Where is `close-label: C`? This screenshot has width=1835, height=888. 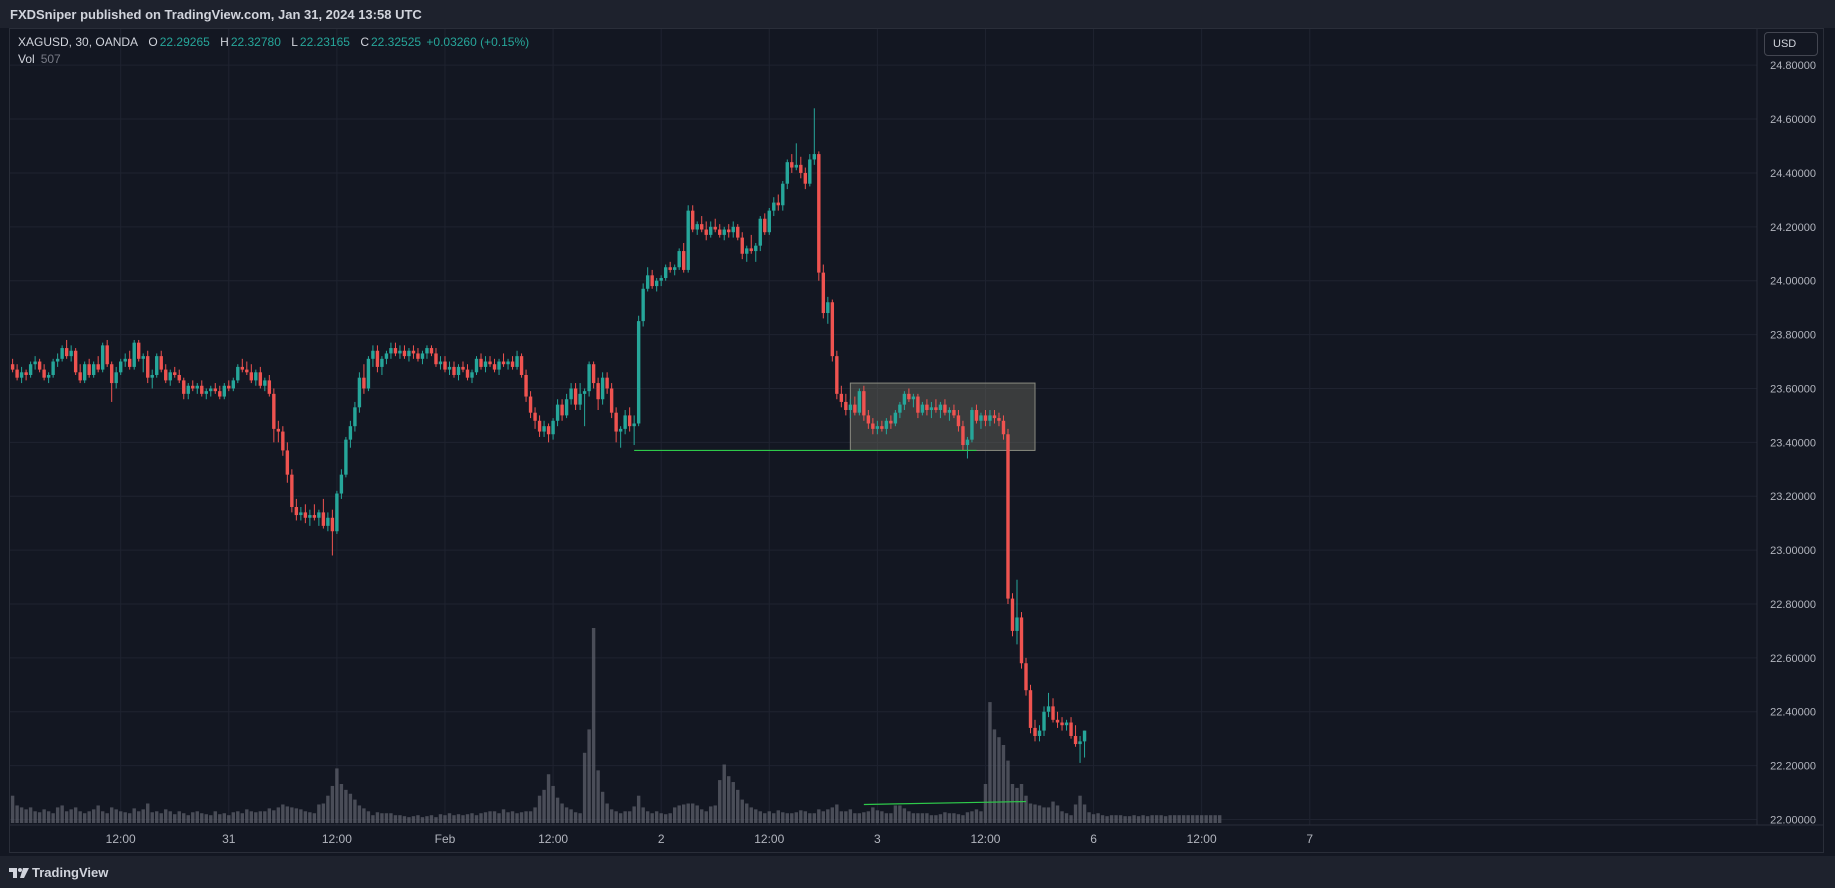 close-label: C is located at coordinates (364, 42).